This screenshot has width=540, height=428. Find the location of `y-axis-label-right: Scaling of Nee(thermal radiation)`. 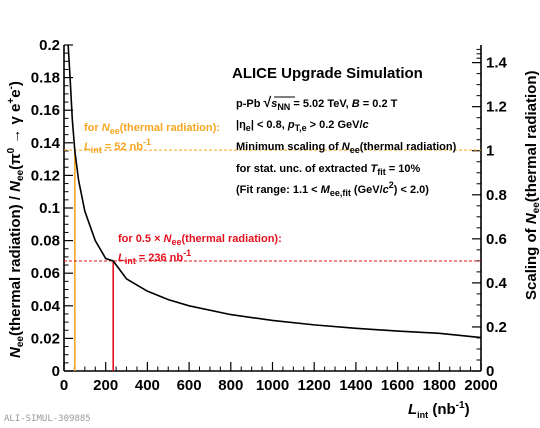

y-axis-label-right: Scaling of Nee(thermal radiation) is located at coordinates (531, 186).